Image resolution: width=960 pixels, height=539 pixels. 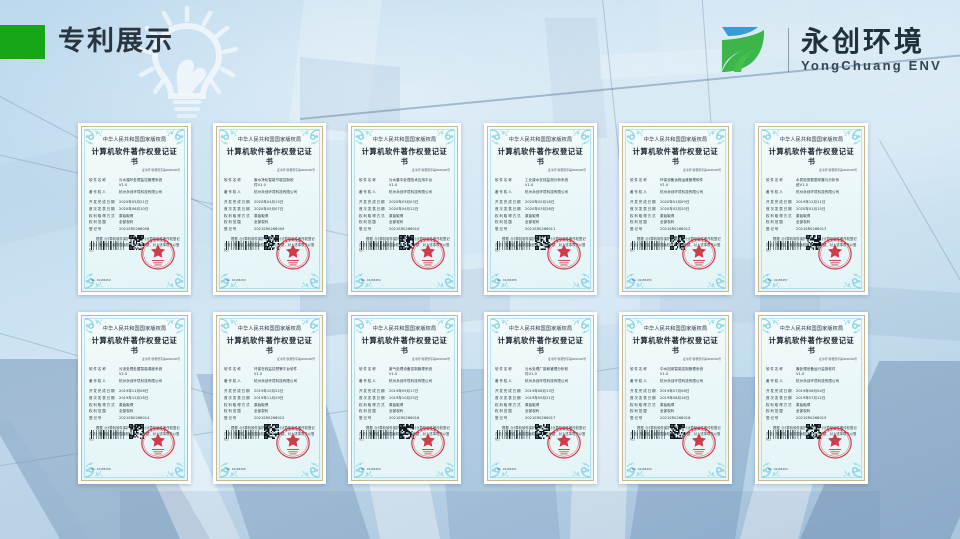 What do you see at coordinates (540, 329) in the screenshot?
I see `certificate-issuer: 中华人民共和国国家版权局` at bounding box center [540, 329].